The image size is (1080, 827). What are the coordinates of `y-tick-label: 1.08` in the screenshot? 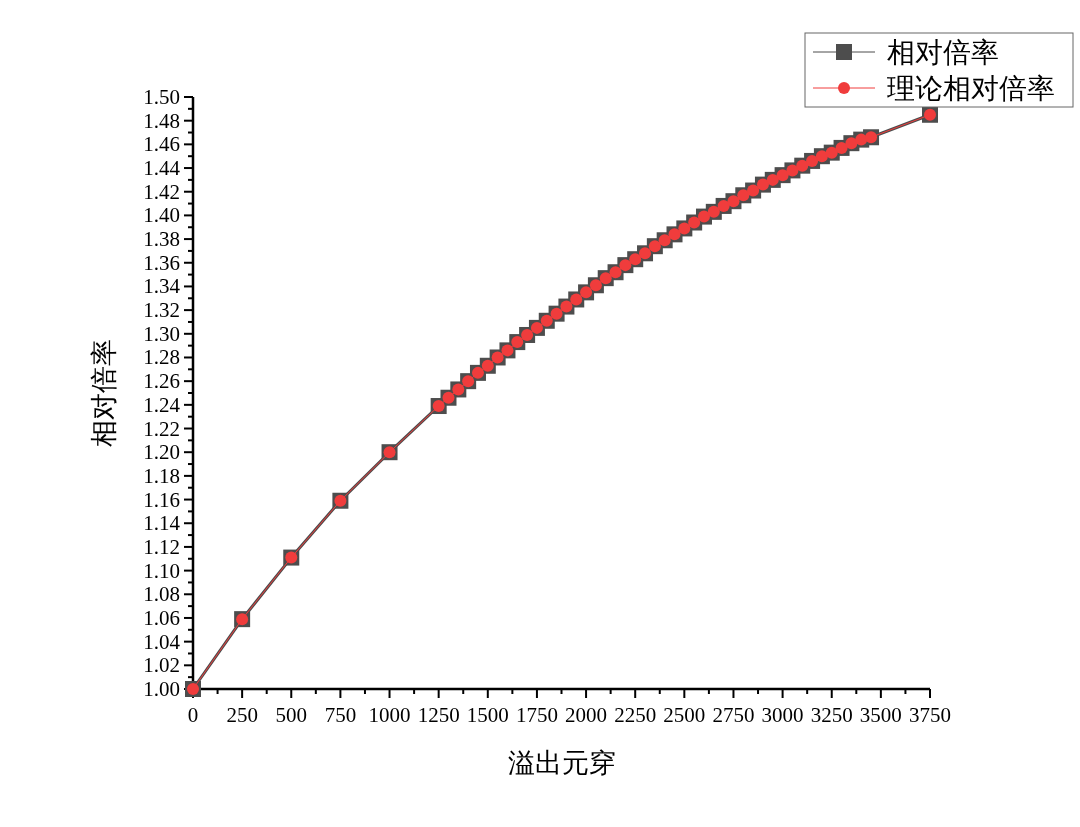 It's located at (161, 594).